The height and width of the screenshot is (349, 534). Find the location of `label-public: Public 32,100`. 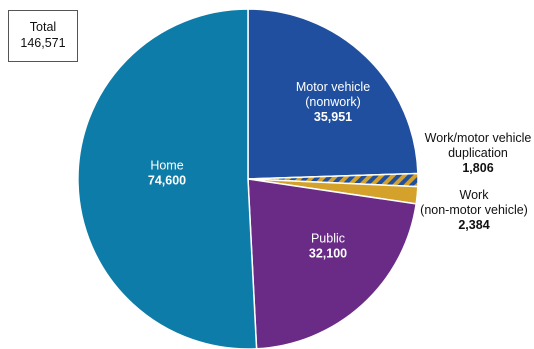

label-public: Public 32,100 is located at coordinates (328, 246).